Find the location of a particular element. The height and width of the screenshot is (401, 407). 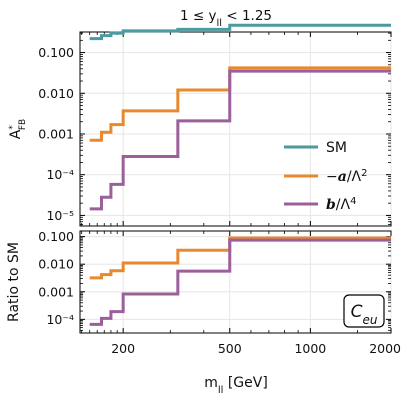

coefficient-label-box: Ceu is located at coordinates (364, 311).